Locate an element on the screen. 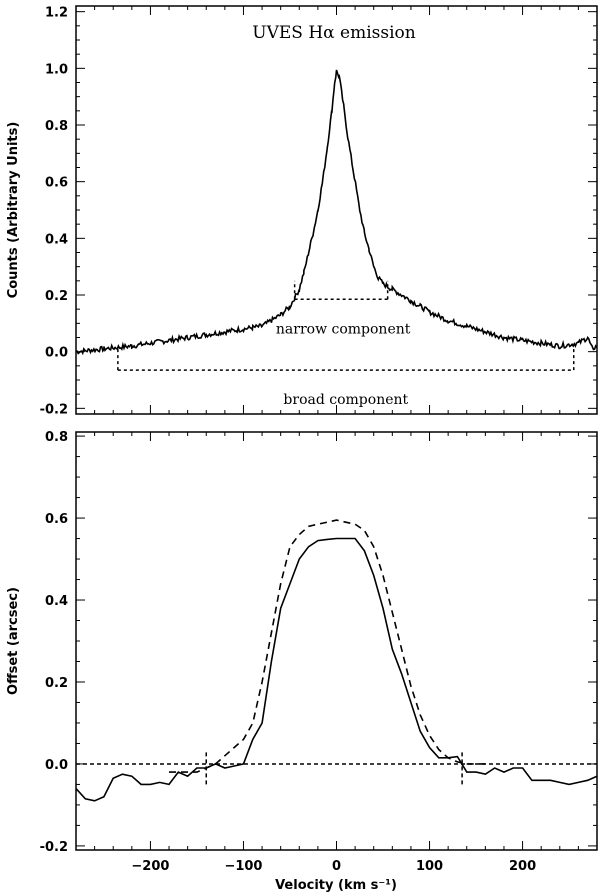 This screenshot has height=896, width=600. x-tick-label: −100 is located at coordinates (243, 866).